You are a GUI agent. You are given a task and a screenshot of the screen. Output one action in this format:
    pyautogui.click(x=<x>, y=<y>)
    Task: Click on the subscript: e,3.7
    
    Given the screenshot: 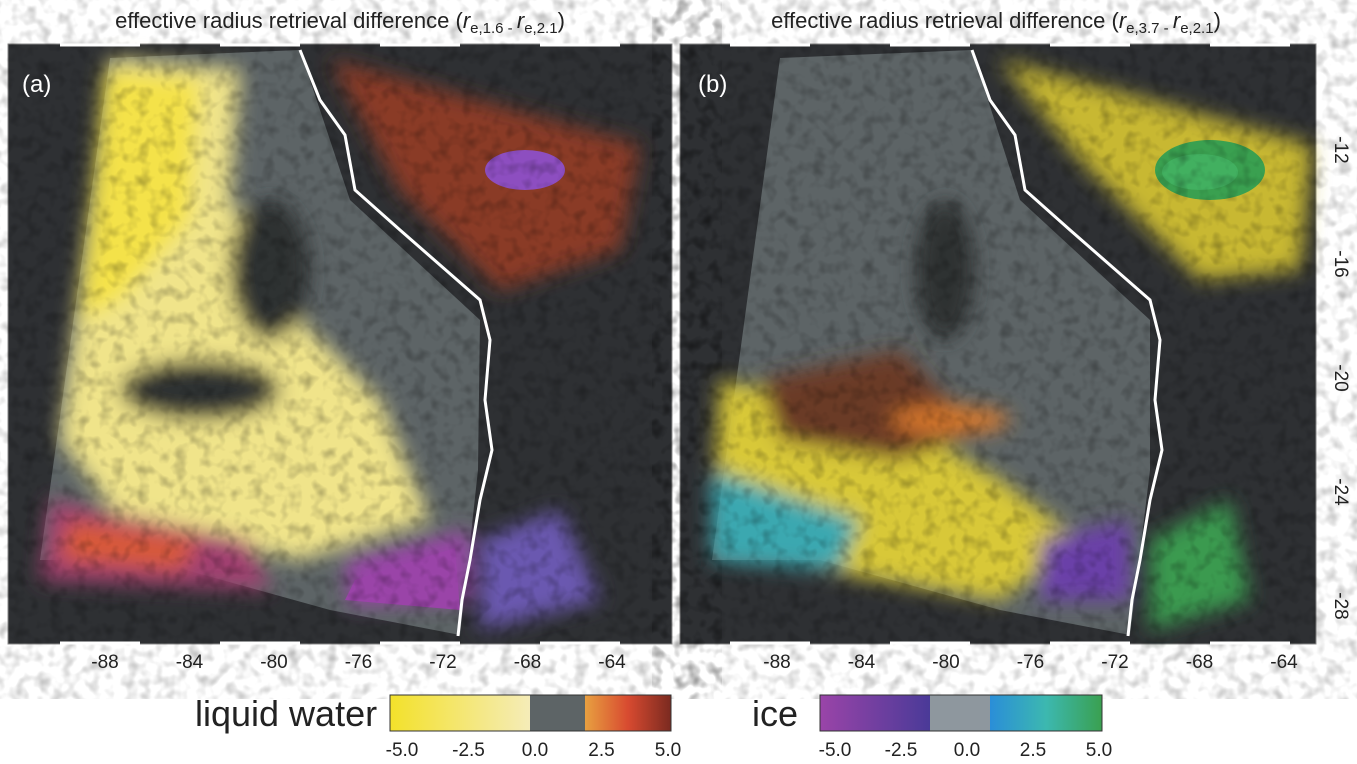 What is the action you would take?
    pyautogui.click(x=1142, y=28)
    